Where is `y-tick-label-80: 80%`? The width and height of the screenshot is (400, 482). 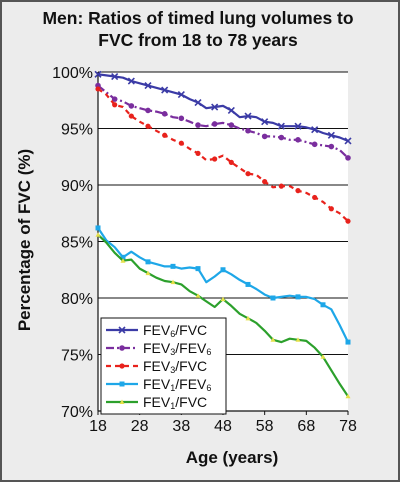 y-tick-label-80: 80% is located at coordinates (77, 299).